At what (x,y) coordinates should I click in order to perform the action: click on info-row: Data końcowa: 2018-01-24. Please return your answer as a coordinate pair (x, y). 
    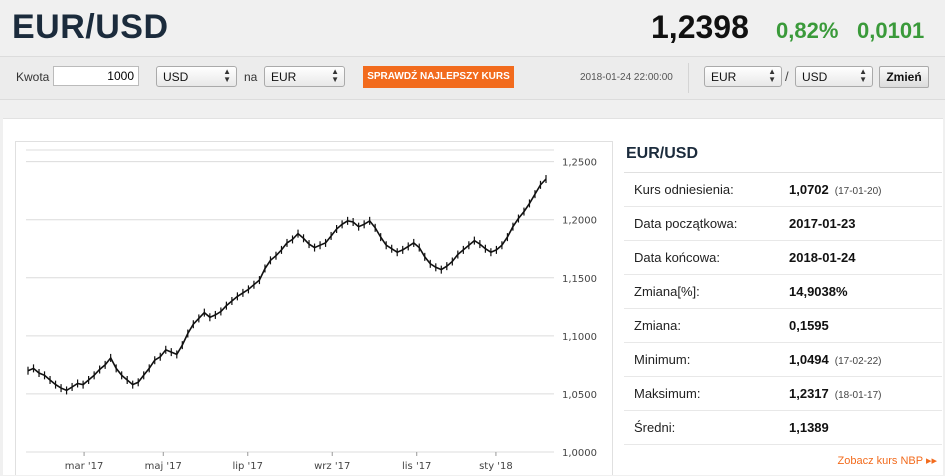
    Looking at the image, I should click on (783, 258).